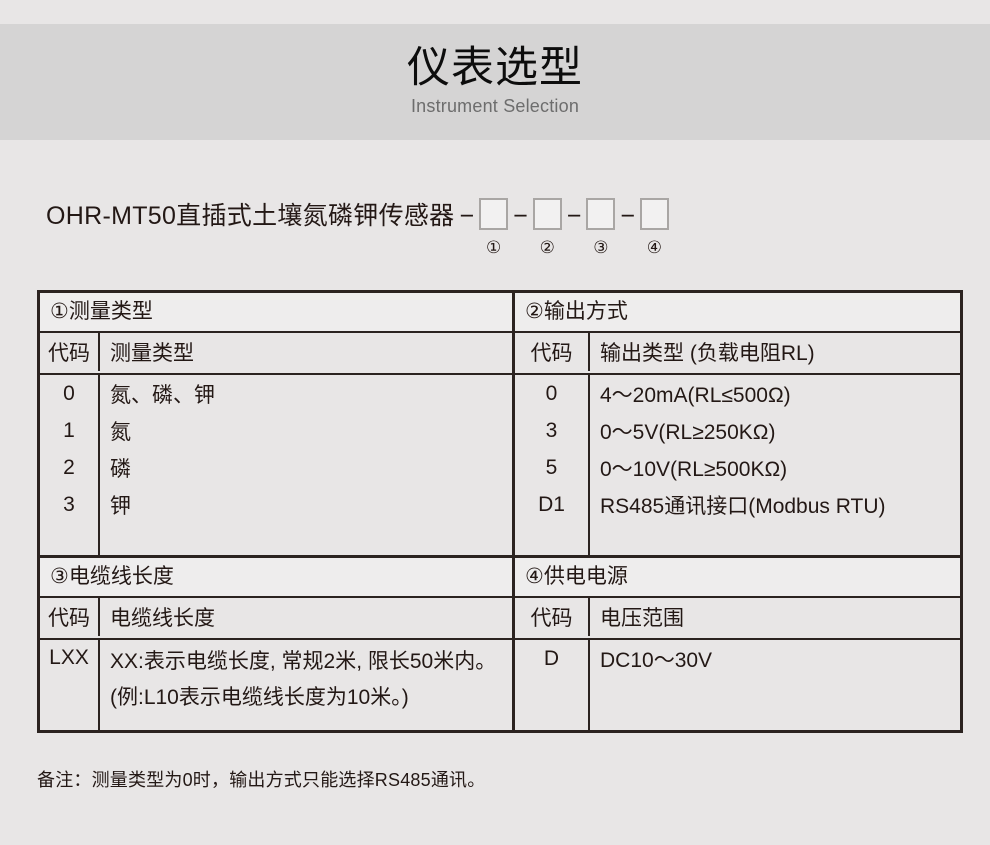 The height and width of the screenshot is (845, 990). I want to click on model-slot-2-box, so click(547, 214).